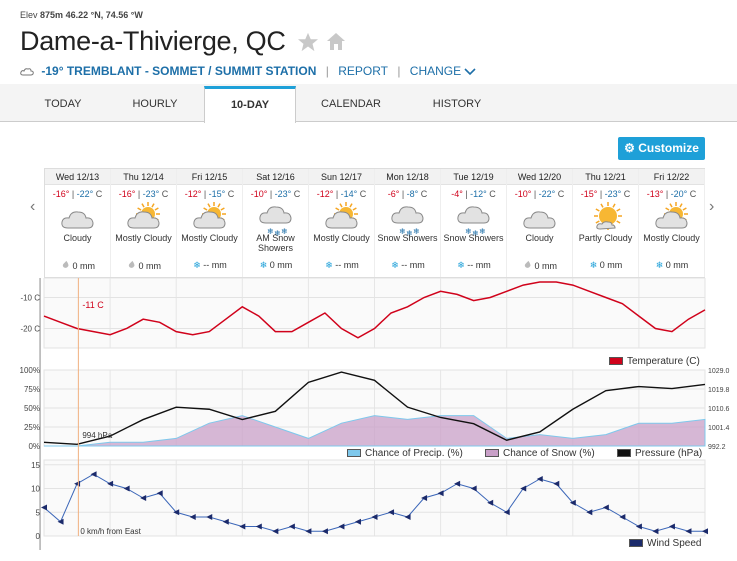 This screenshot has height=561, width=737. What do you see at coordinates (414, 453) in the screenshot?
I see `legend-precip-label: Chance of Precip. (%)` at bounding box center [414, 453].